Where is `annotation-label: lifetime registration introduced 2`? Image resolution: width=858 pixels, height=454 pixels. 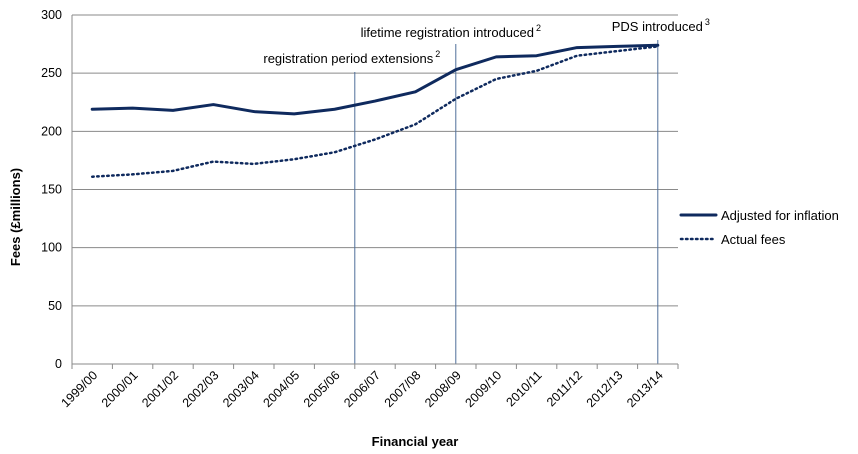 annotation-label: lifetime registration introduced 2 is located at coordinates (451, 31).